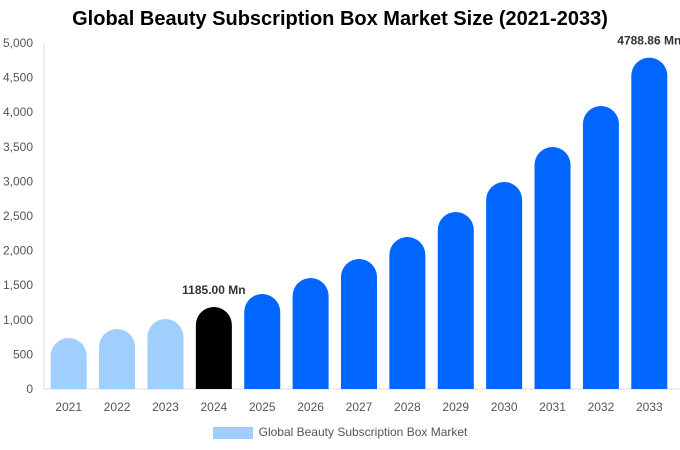 The width and height of the screenshot is (680, 450). Describe the element at coordinates (18, 147) in the screenshot. I see `y-tick-label: 3,500` at that location.